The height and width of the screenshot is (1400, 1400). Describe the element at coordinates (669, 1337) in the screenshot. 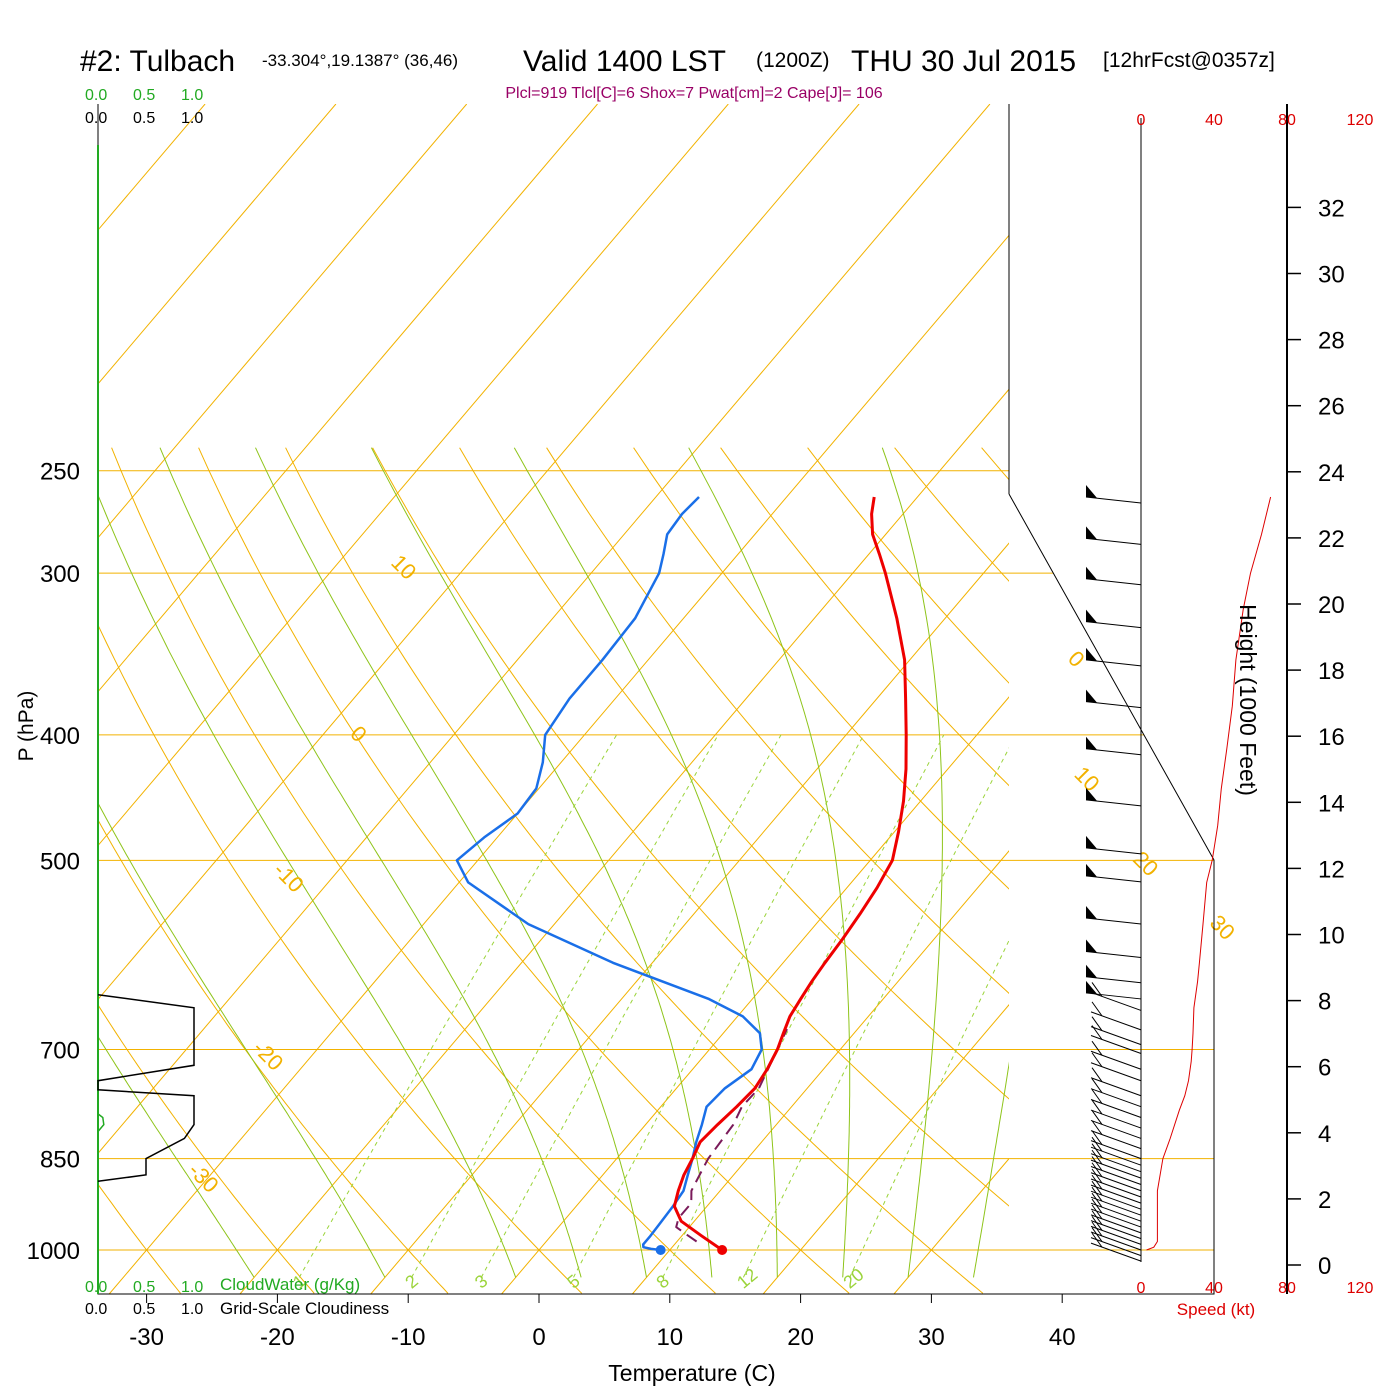

I see `temperature-tick-10: 10` at that location.